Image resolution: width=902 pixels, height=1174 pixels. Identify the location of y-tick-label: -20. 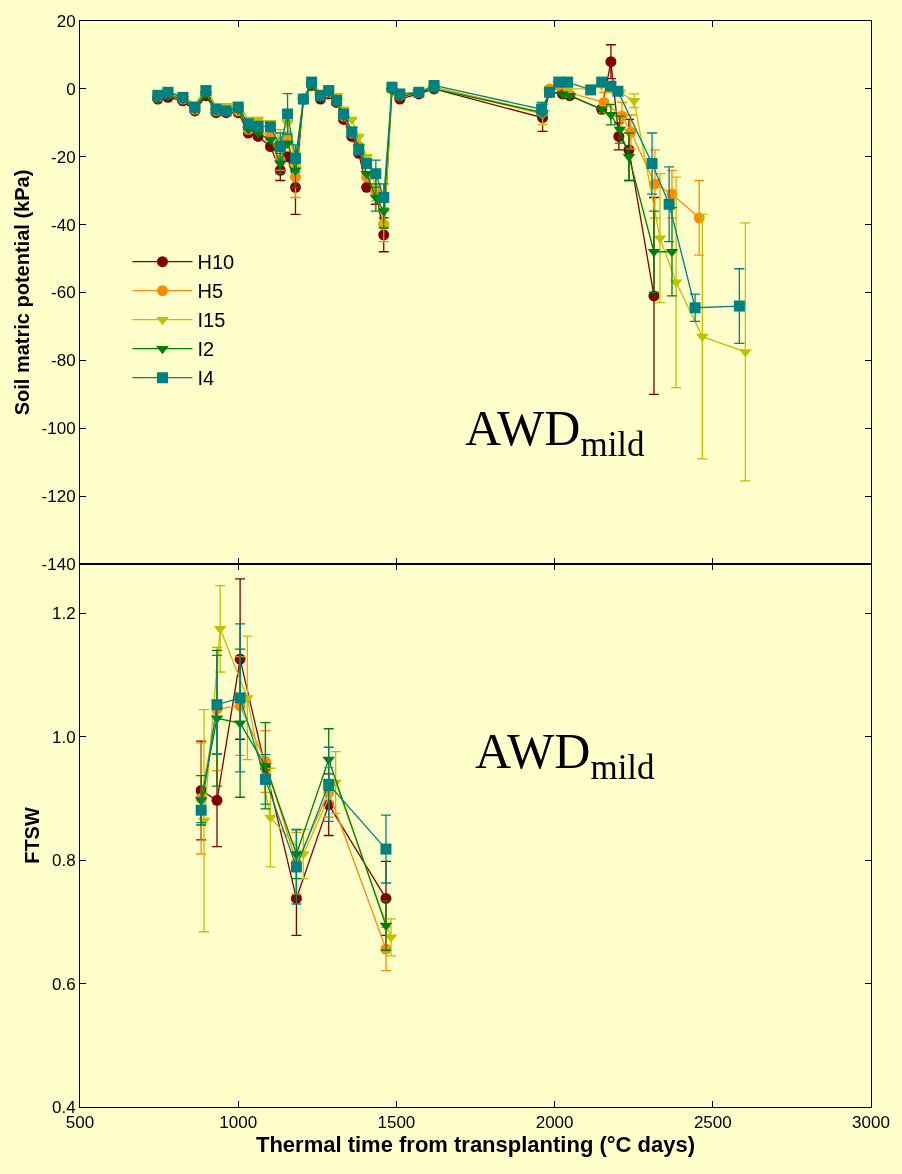
(63, 157).